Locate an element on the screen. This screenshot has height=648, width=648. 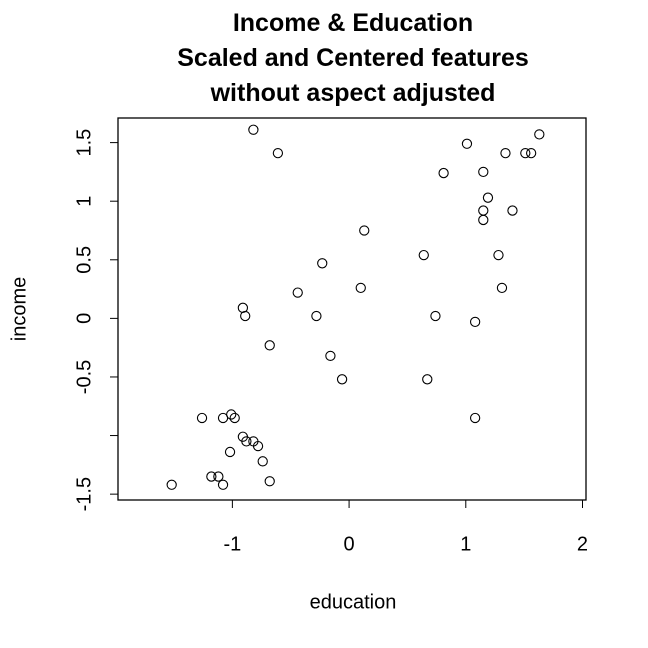
y-tick-label: -0.5 is located at coordinates (84, 377).